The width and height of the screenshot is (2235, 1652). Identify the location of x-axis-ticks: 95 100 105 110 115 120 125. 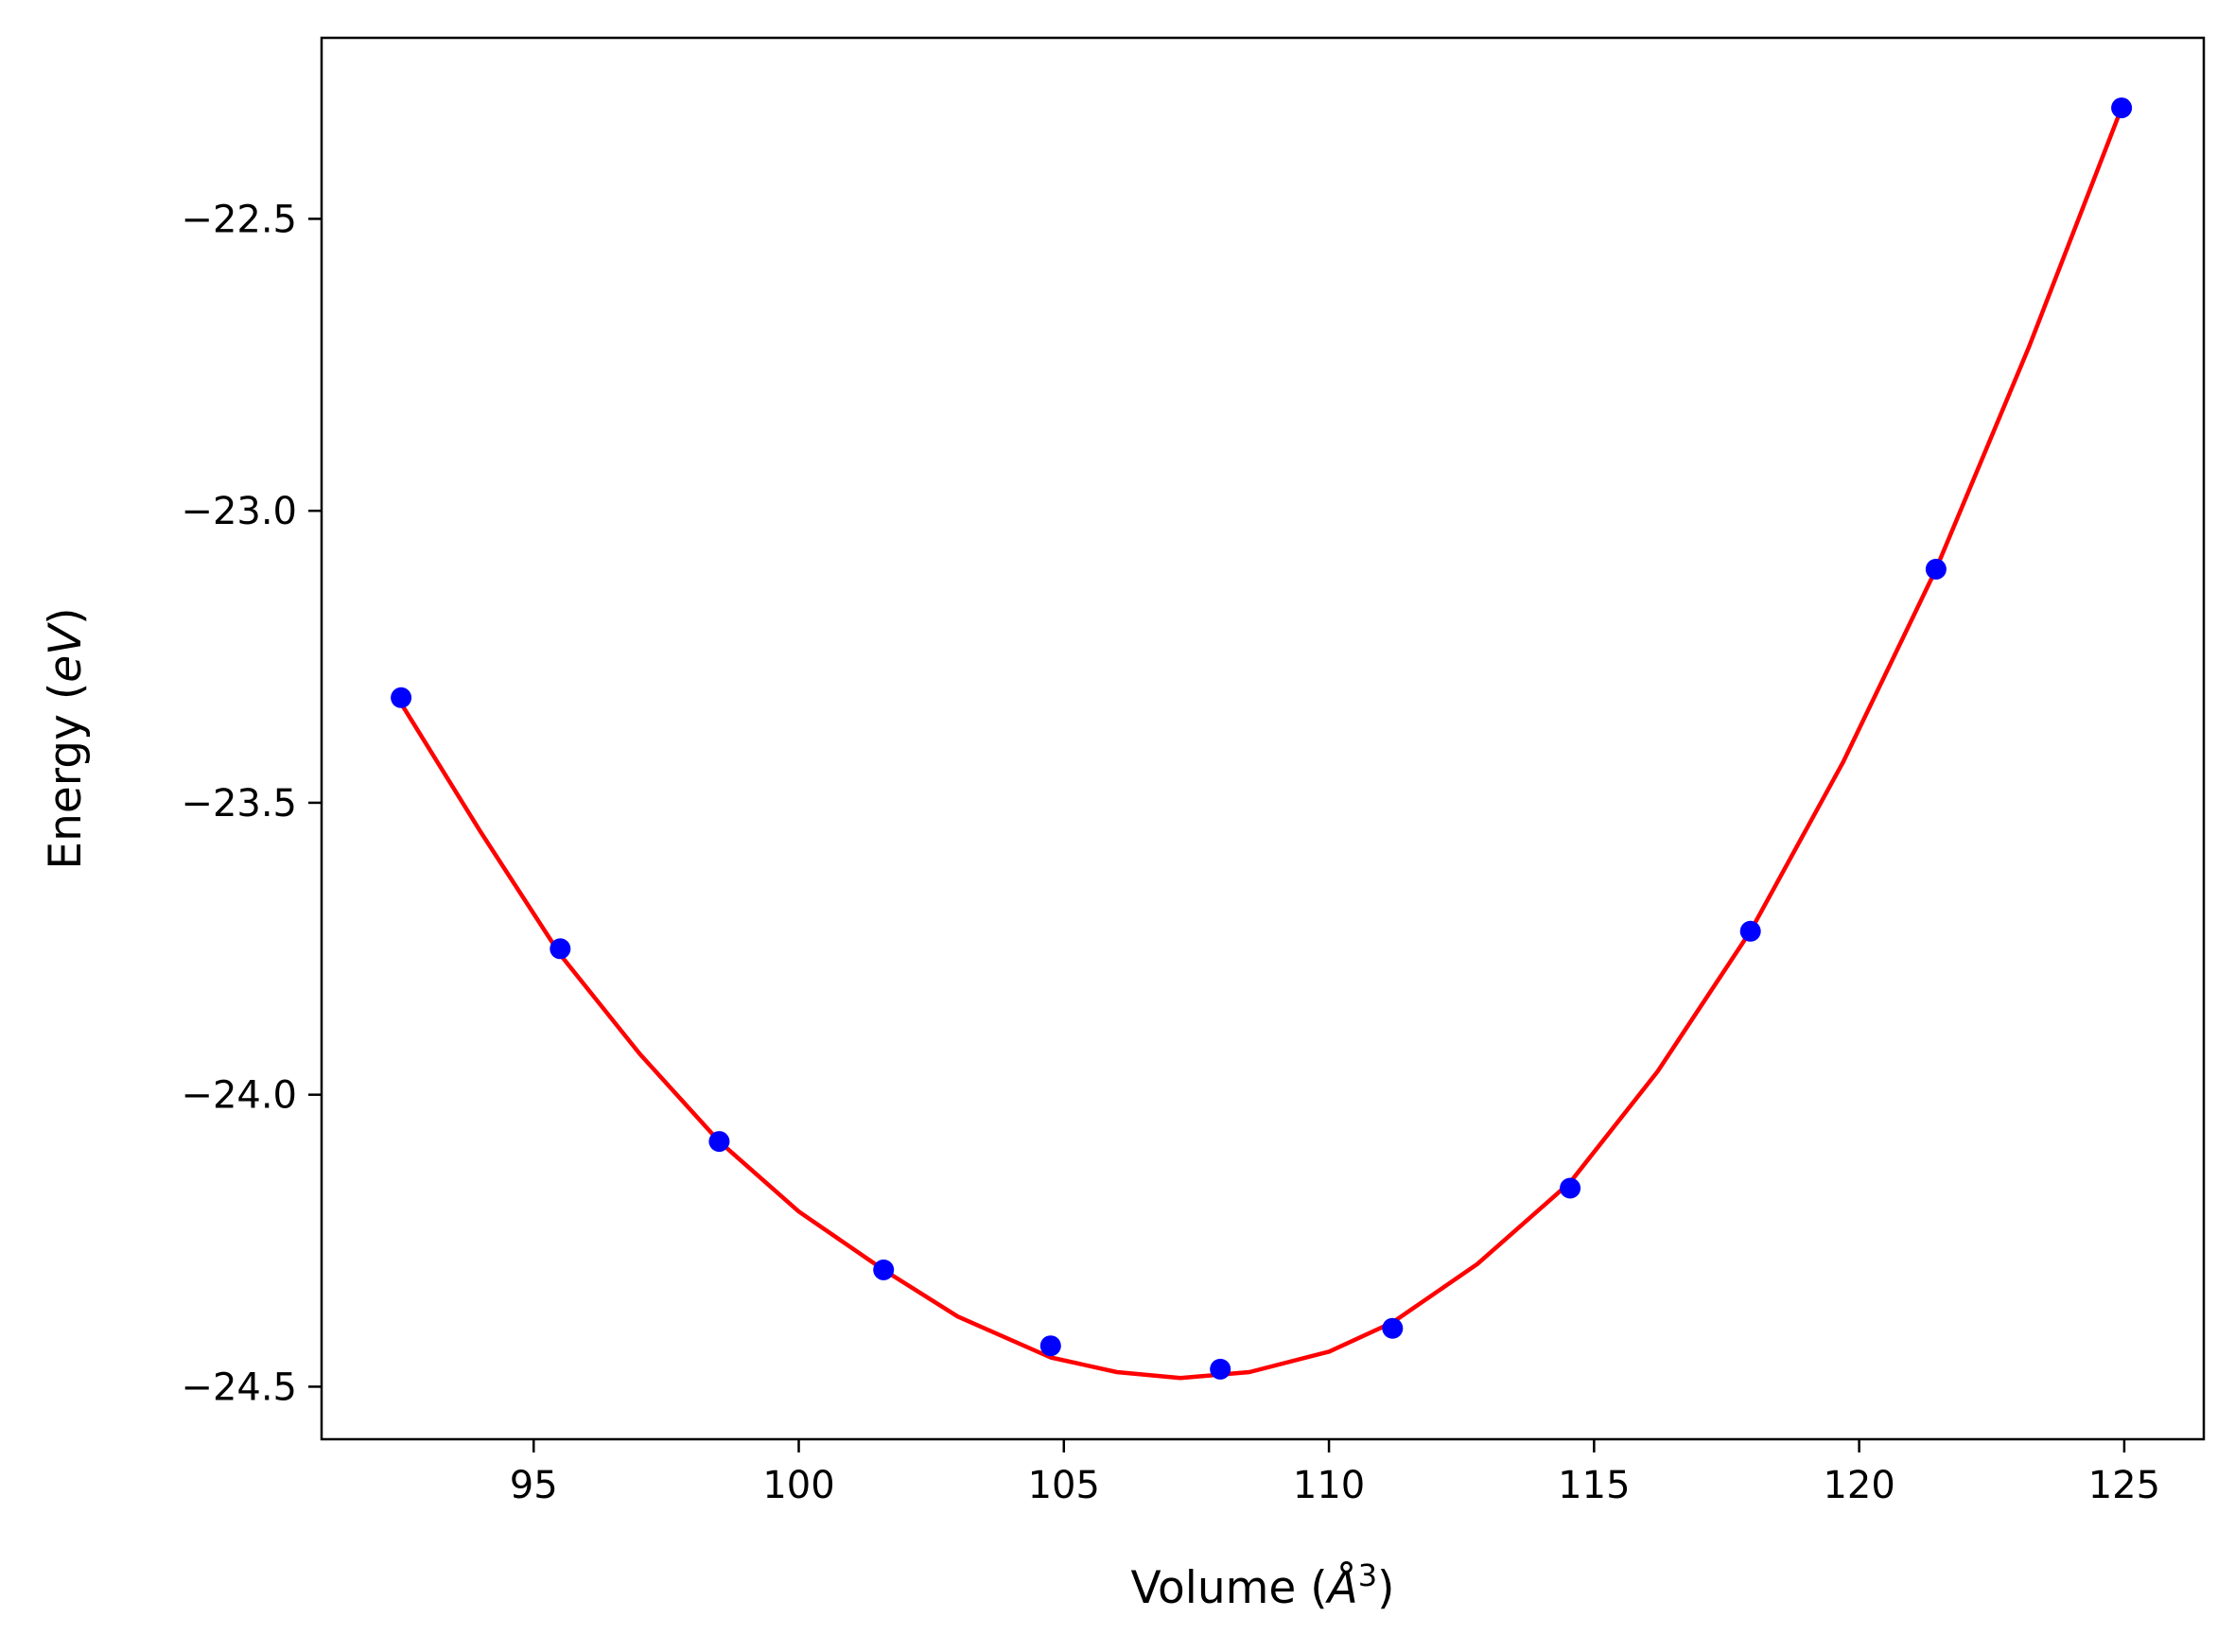
(1335, 1473).